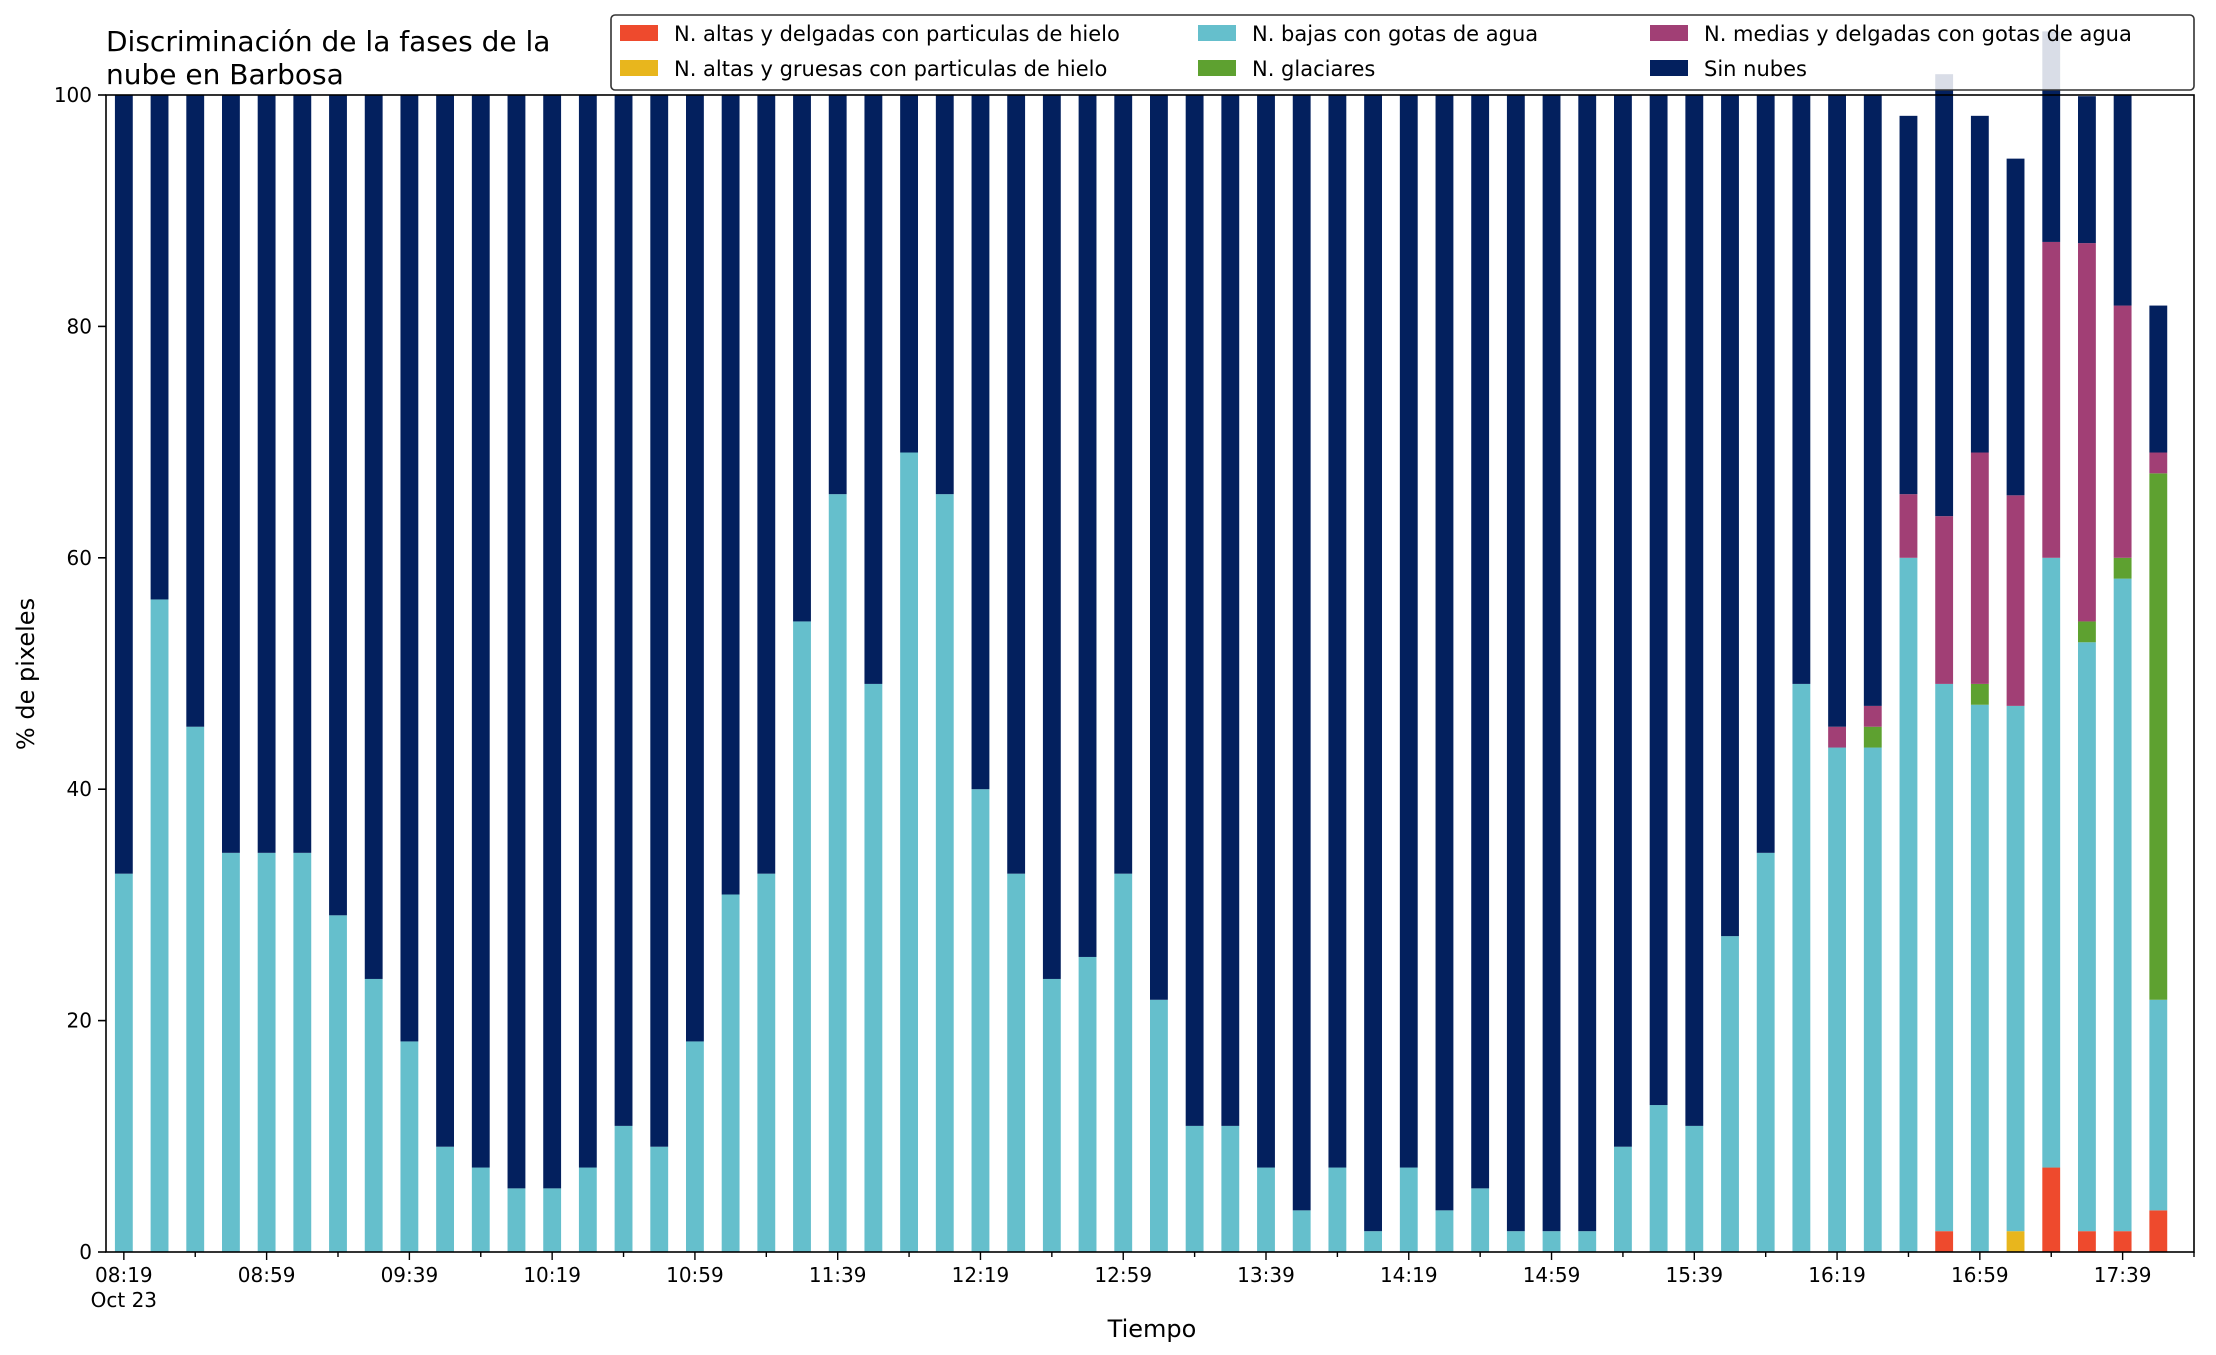 The width and height of the screenshot is (2216, 1355). I want to click on legend-box, so click(1402, 52).